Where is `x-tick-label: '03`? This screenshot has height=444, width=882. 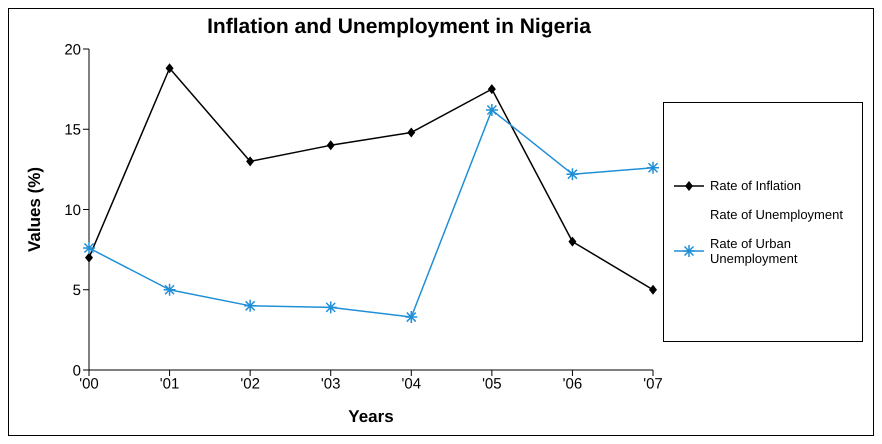
x-tick-label: '03 is located at coordinates (330, 384).